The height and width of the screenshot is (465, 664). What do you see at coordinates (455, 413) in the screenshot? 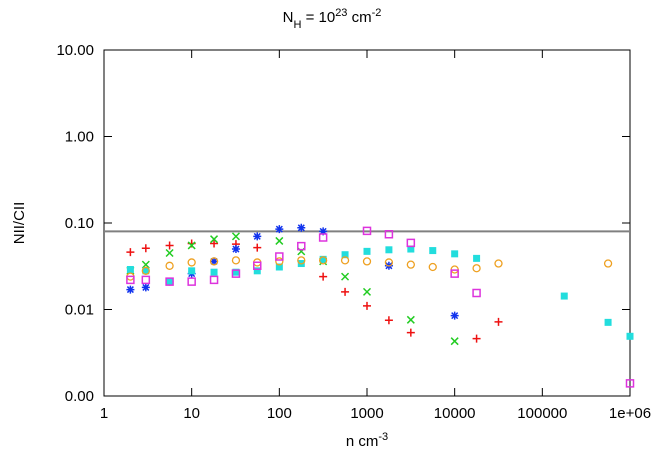
I see `x-tick-label: 10000` at bounding box center [455, 413].